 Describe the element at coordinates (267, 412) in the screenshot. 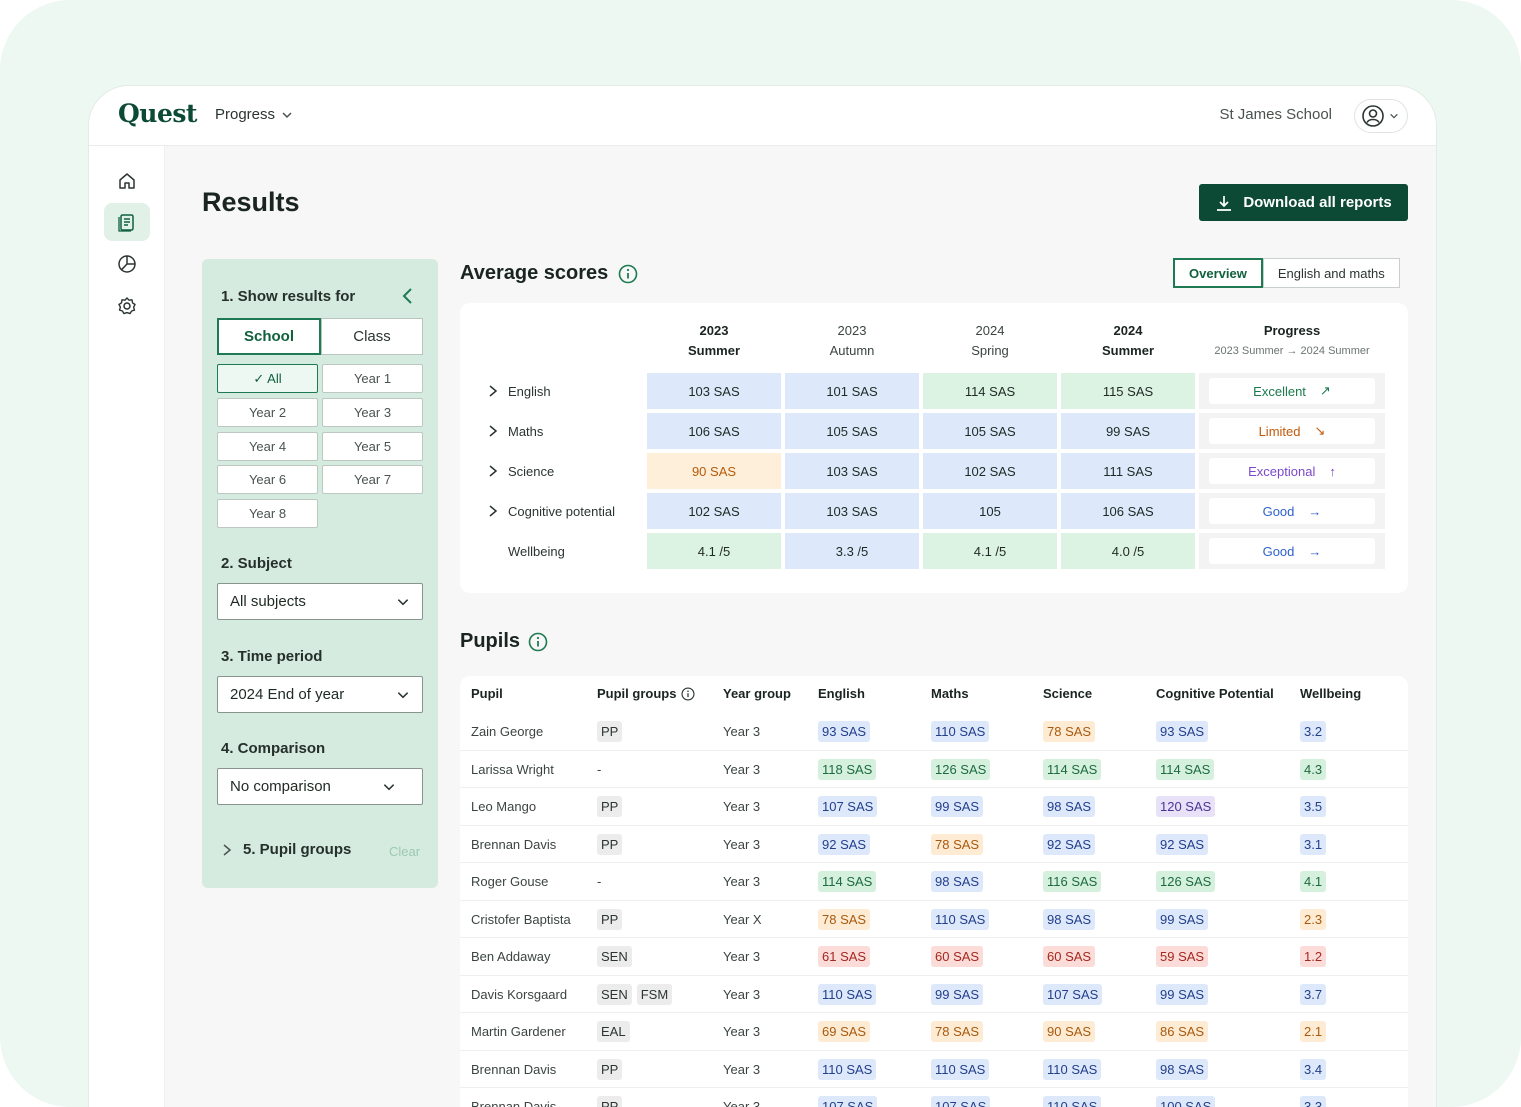

I see `year-2-button: Year 2` at that location.